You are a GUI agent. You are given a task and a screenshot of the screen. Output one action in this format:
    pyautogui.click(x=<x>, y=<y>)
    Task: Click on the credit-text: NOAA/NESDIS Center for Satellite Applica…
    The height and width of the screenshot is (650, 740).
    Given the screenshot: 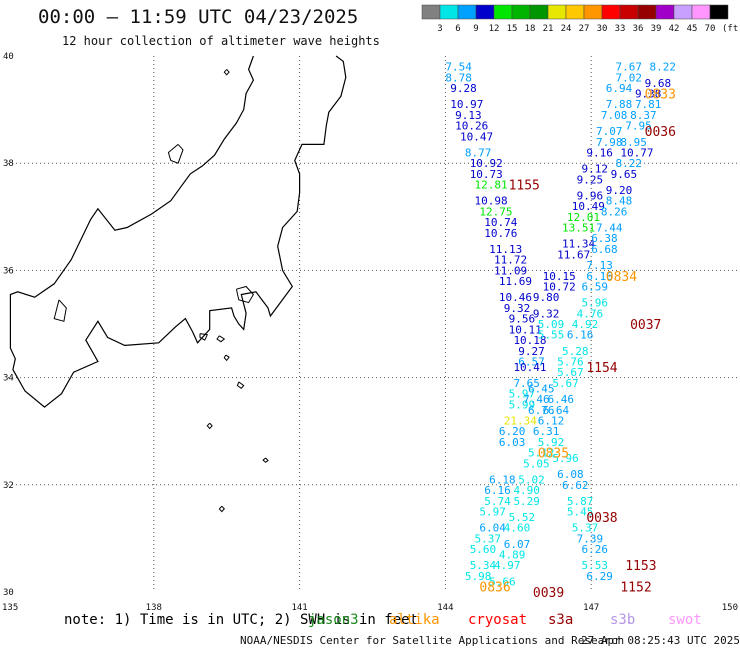 What is the action you would take?
    pyautogui.click(x=432, y=640)
    